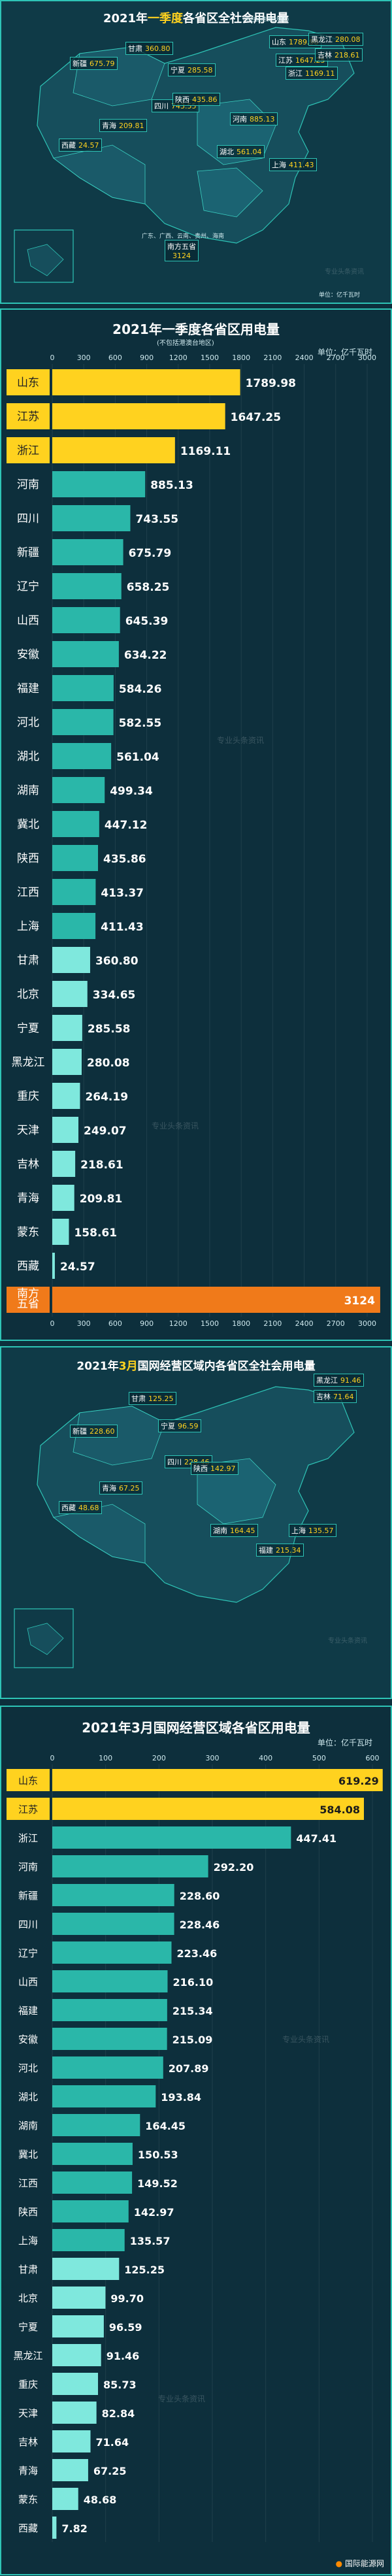  What do you see at coordinates (319, 1758) in the screenshot?
I see `x-tick-label: 500` at bounding box center [319, 1758].